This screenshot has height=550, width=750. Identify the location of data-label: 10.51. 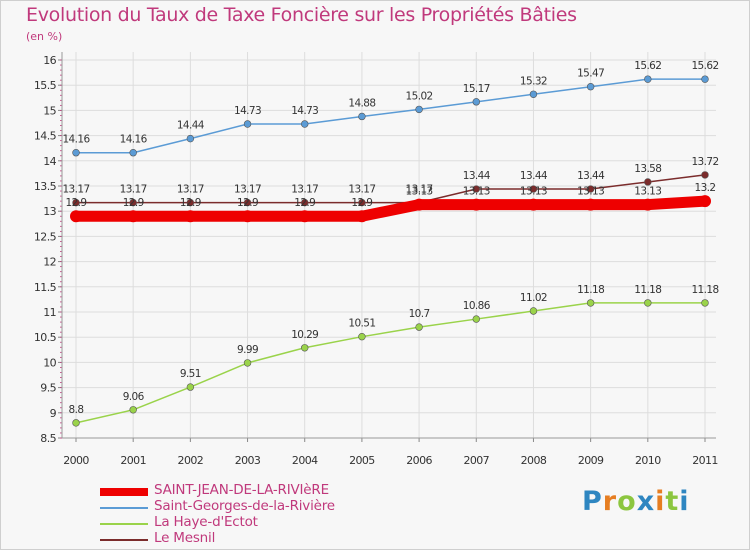
(361, 324).